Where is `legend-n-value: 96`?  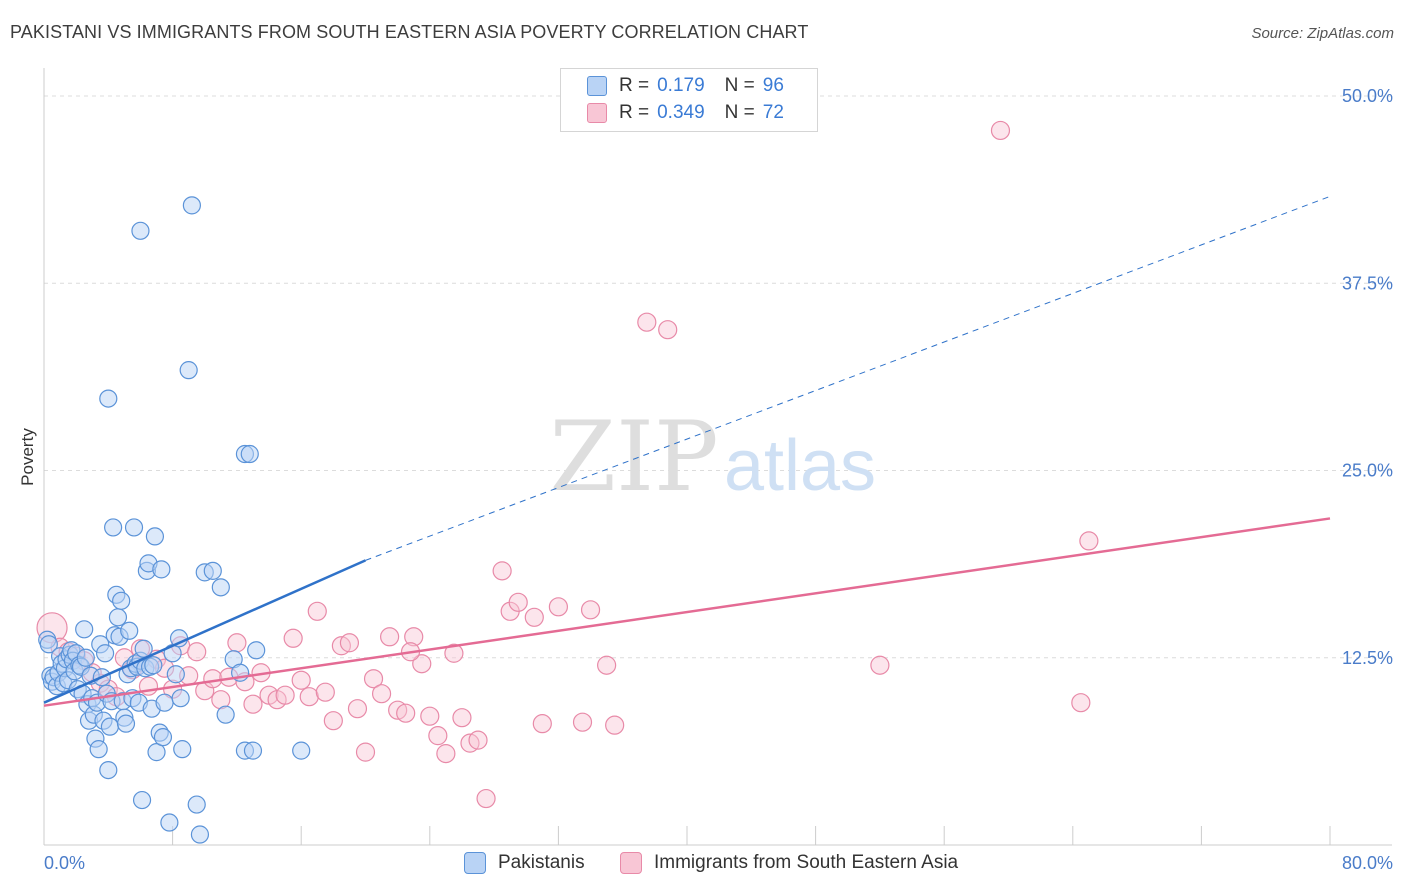 legend-n-value: 96 is located at coordinates (773, 85).